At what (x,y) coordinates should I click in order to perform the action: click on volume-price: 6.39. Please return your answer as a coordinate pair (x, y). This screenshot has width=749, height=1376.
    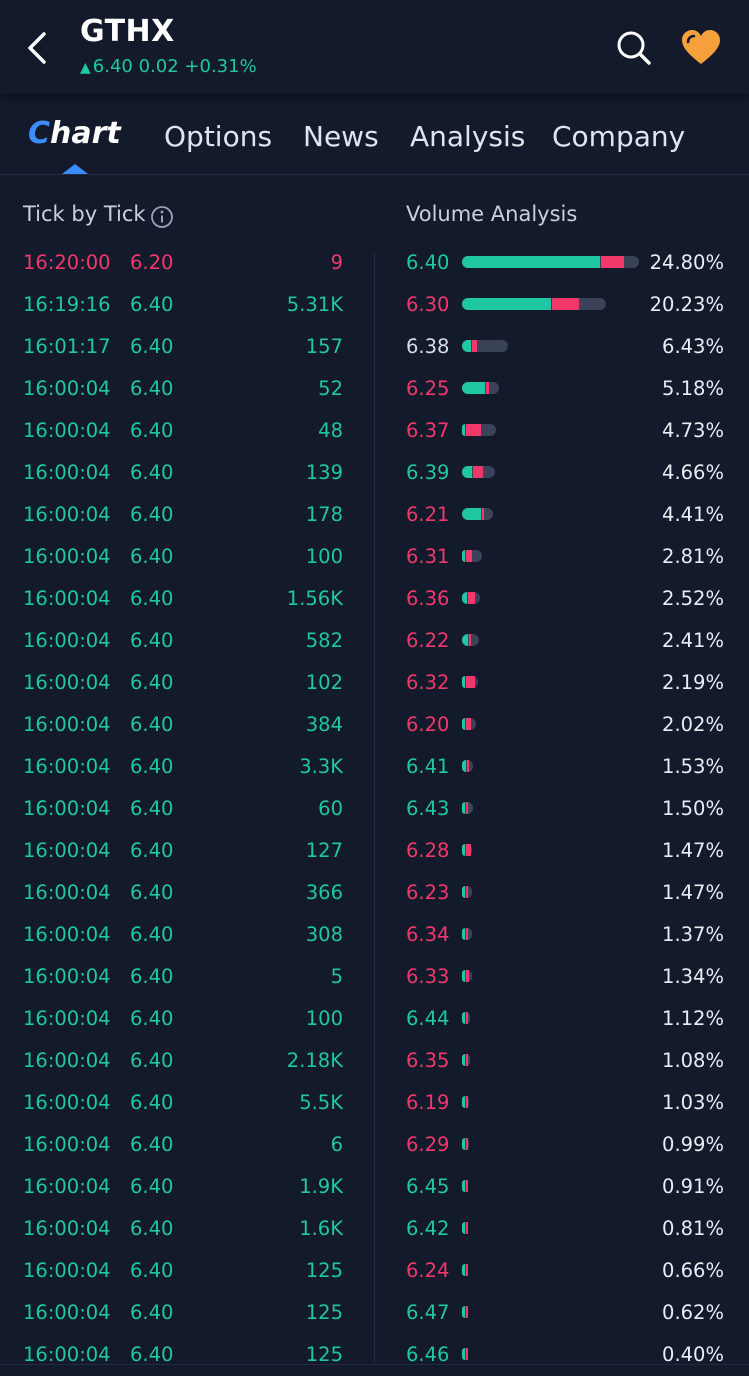
    Looking at the image, I should click on (428, 472).